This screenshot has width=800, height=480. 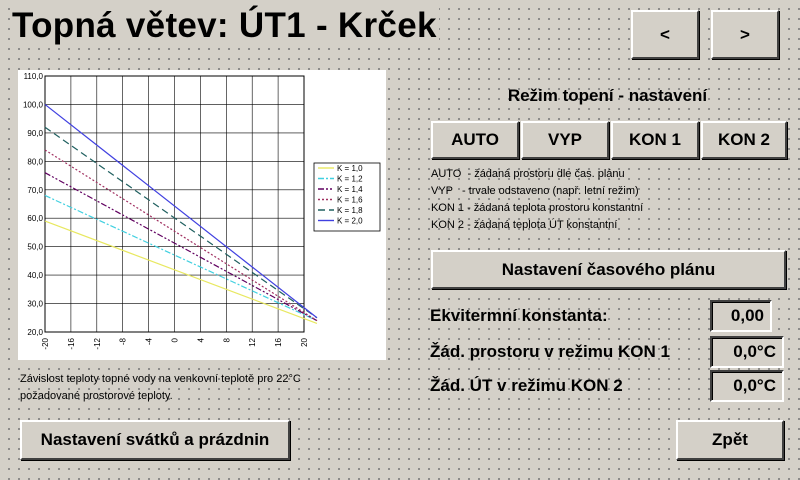 What do you see at coordinates (35, 218) in the screenshot?
I see `y-tick-label: 60,0` at bounding box center [35, 218].